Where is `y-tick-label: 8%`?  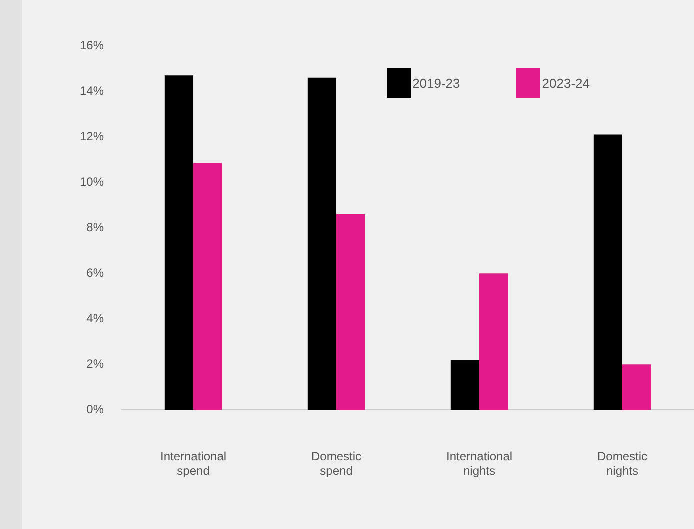
y-tick-label: 8% is located at coordinates (95, 227).